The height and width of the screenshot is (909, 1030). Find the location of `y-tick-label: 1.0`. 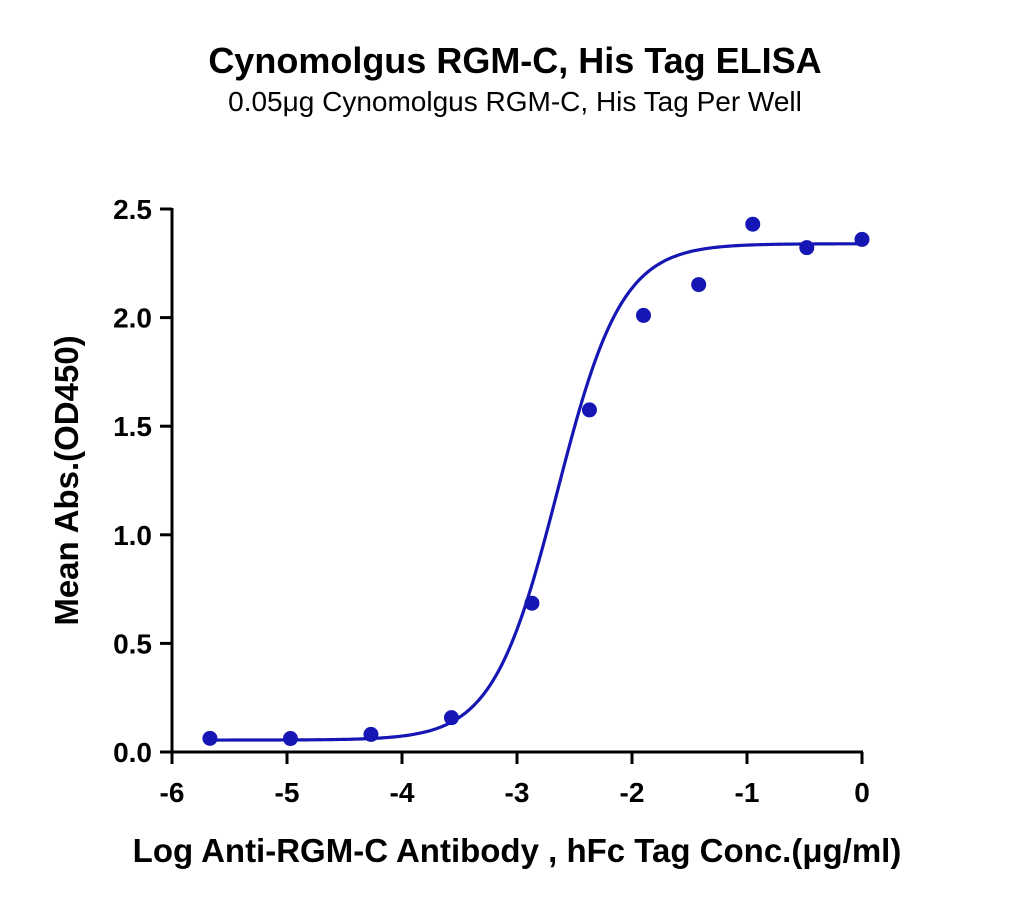

y-tick-label: 1.0 is located at coordinates (132, 535).